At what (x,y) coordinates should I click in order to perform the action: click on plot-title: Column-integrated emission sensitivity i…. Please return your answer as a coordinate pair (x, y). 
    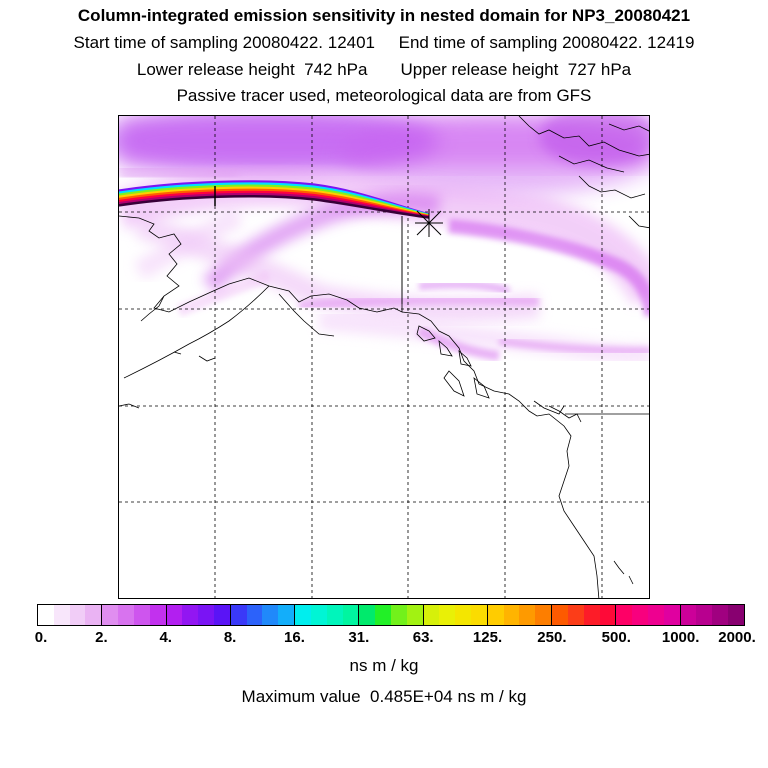
    Looking at the image, I should click on (384, 15).